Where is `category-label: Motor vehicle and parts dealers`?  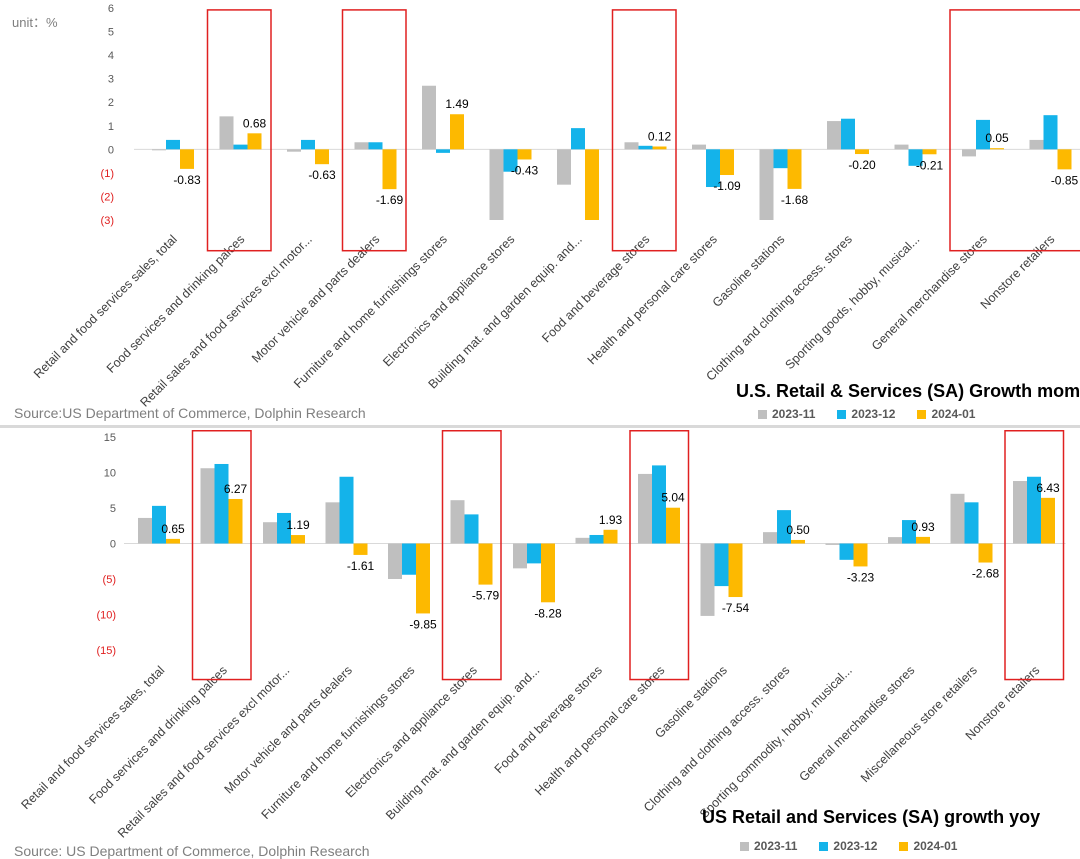
category-label: Motor vehicle and parts dealers is located at coordinates (315, 298).